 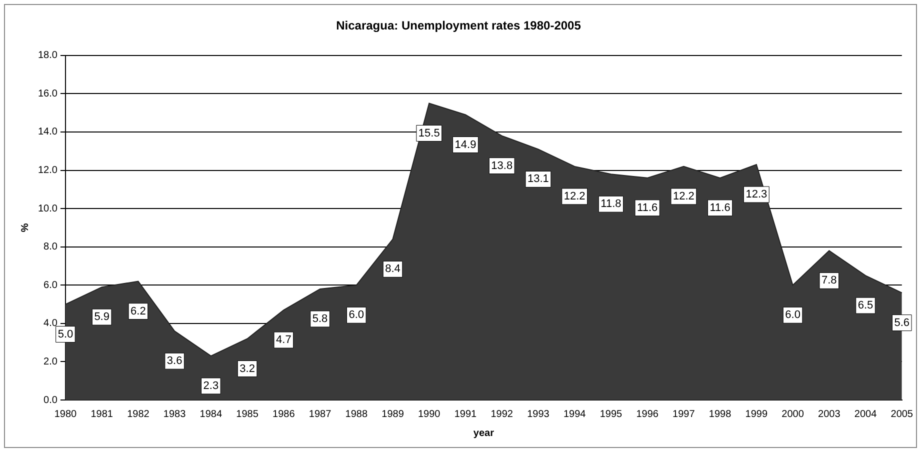 I want to click on x-tick-label: 1988, so click(x=356, y=414).